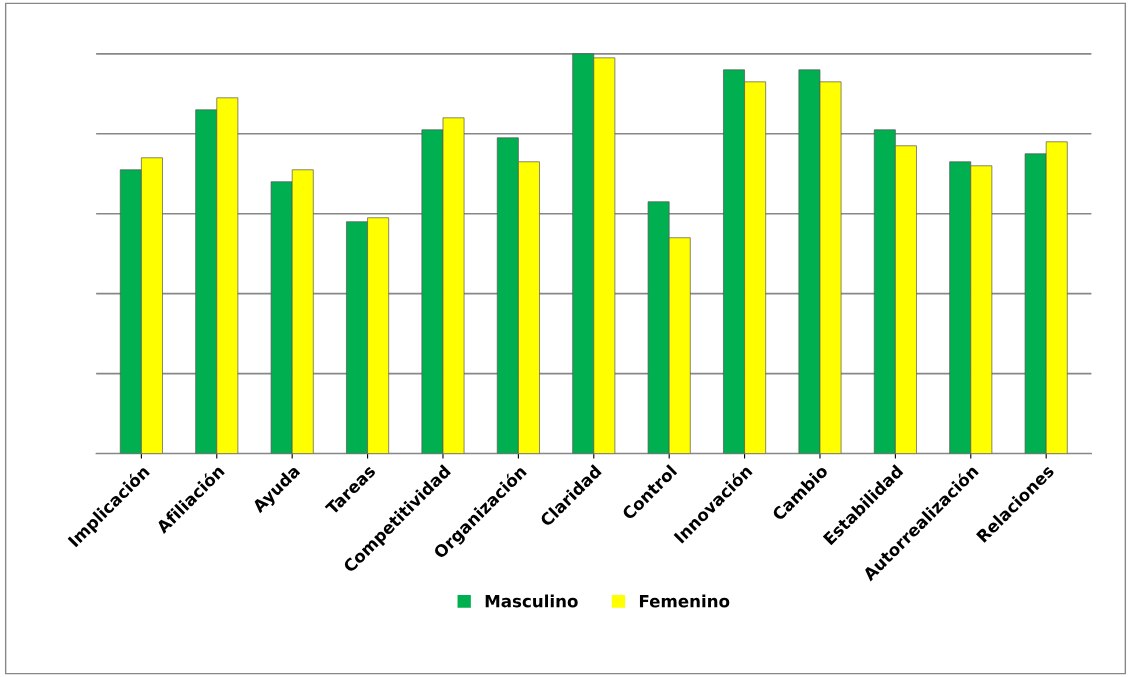  I want to click on legend-label: Femenino, so click(684, 601).